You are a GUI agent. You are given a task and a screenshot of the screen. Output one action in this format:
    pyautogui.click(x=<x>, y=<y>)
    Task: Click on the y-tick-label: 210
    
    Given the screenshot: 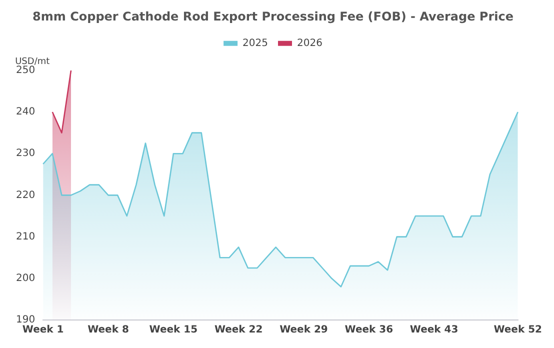 What is the action you would take?
    pyautogui.click(x=26, y=236)
    